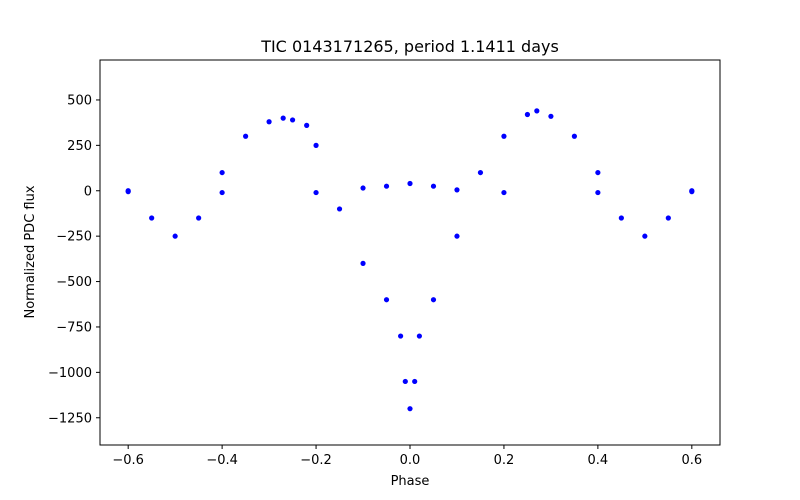 The height and width of the screenshot is (500, 800). I want to click on x-tick-label: 0.0, so click(410, 460).